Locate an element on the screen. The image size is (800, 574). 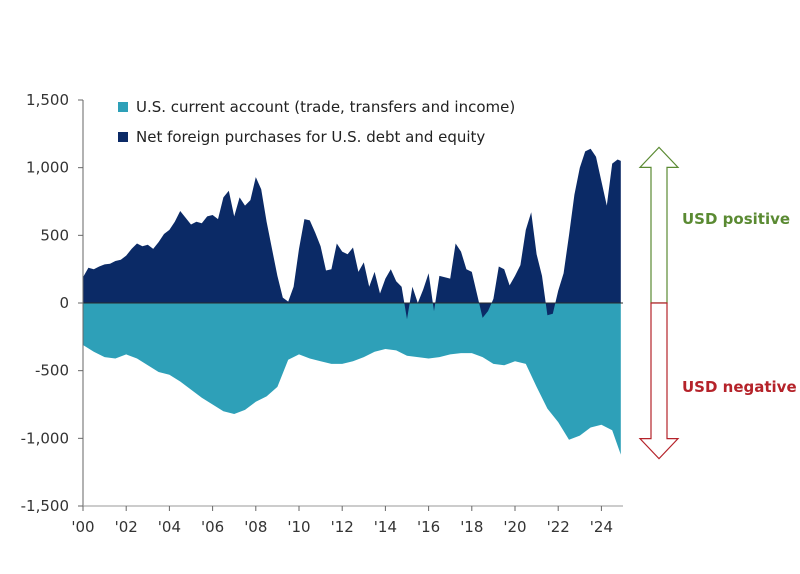
x-tick-label: '04 is located at coordinates (169, 527).